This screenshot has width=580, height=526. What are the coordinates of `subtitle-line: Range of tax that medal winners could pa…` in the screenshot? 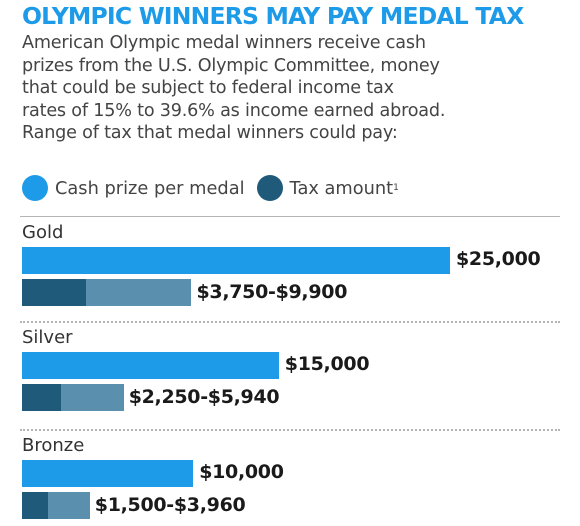 It's located at (210, 133).